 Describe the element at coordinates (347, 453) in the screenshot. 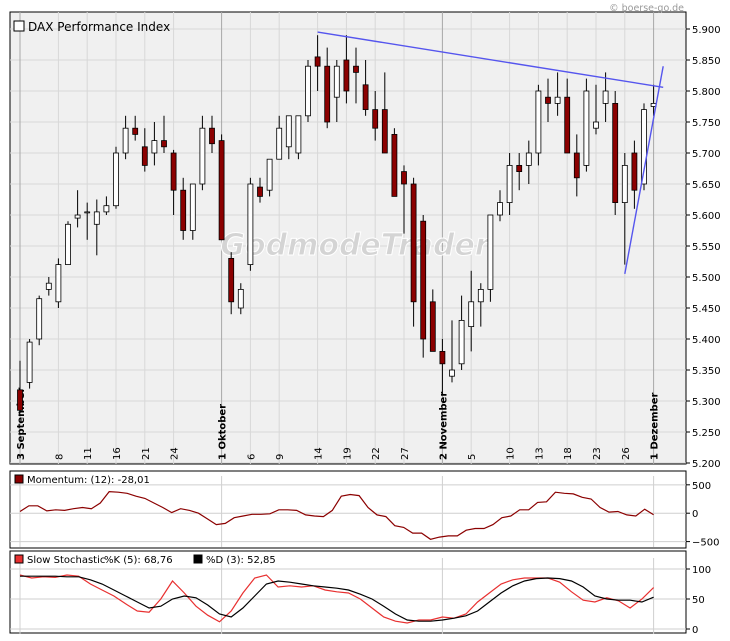

I see `price-x-tick-label: 19` at that location.